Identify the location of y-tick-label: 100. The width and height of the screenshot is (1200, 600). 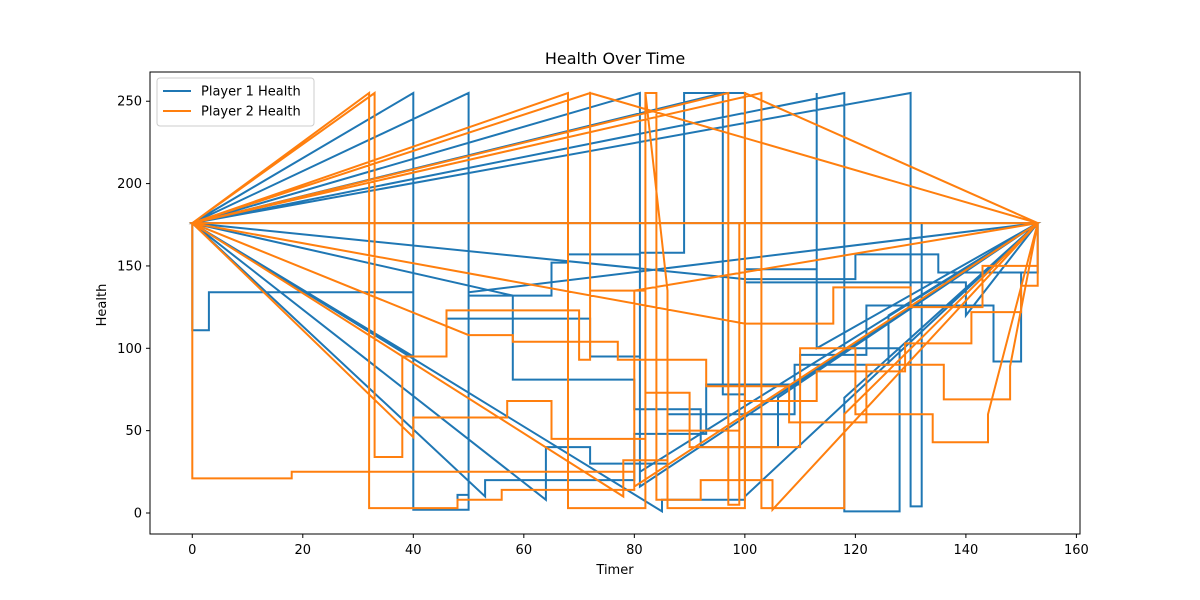
(129, 349).